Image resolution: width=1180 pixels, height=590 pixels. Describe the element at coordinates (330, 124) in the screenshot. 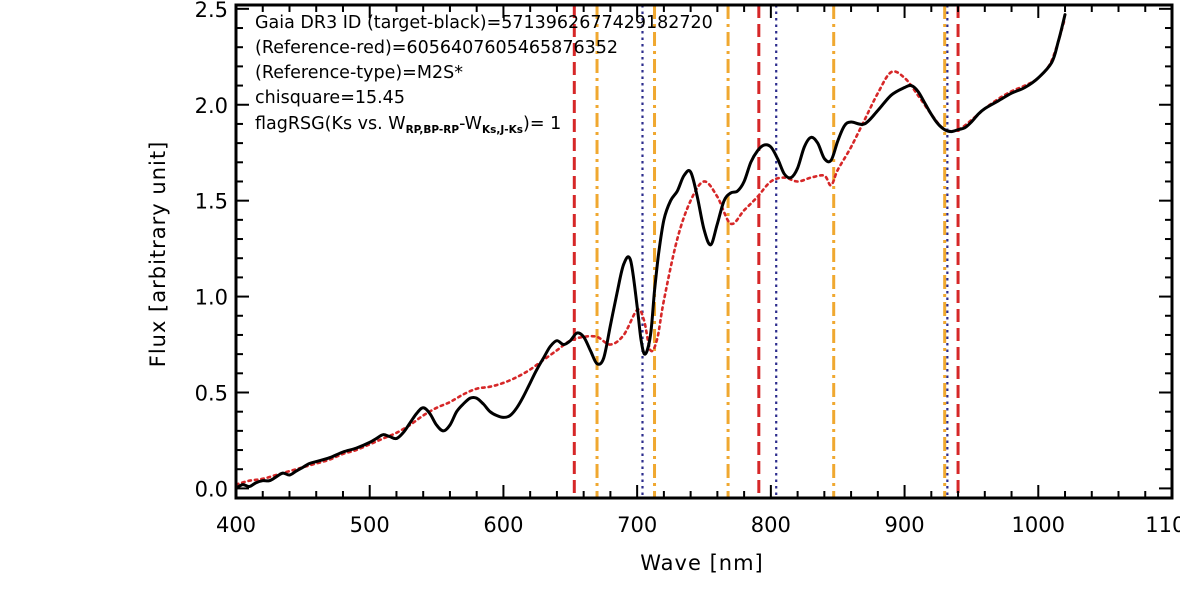

I see `flag-rsg-prefix: flagRSG(Ks vs. W` at that location.